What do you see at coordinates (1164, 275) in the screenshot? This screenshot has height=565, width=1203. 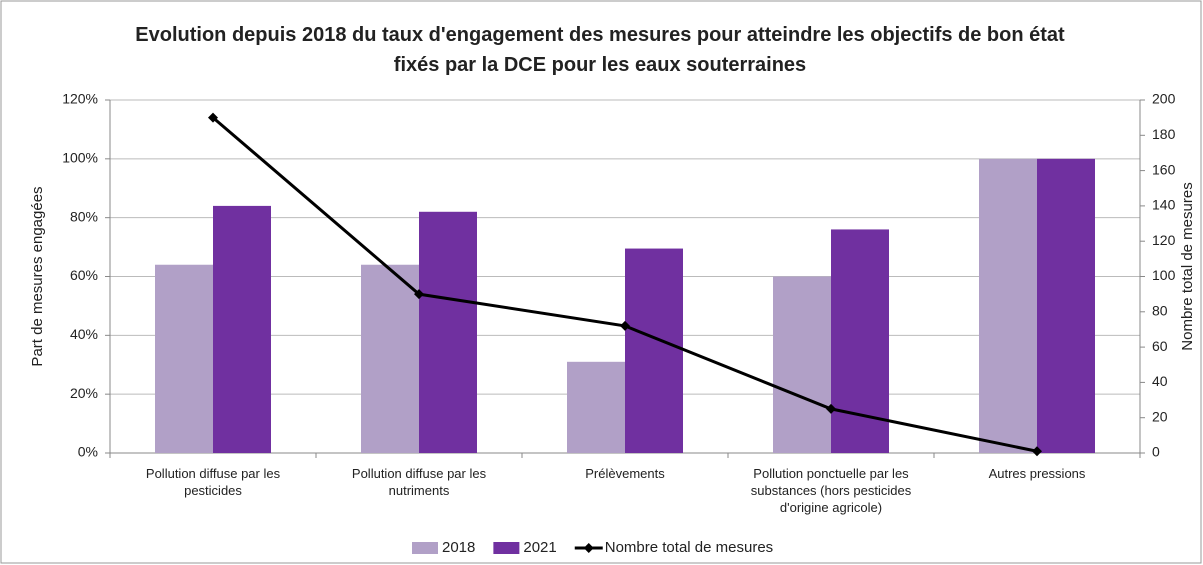 I see `y2-tick-label: 100` at bounding box center [1164, 275].